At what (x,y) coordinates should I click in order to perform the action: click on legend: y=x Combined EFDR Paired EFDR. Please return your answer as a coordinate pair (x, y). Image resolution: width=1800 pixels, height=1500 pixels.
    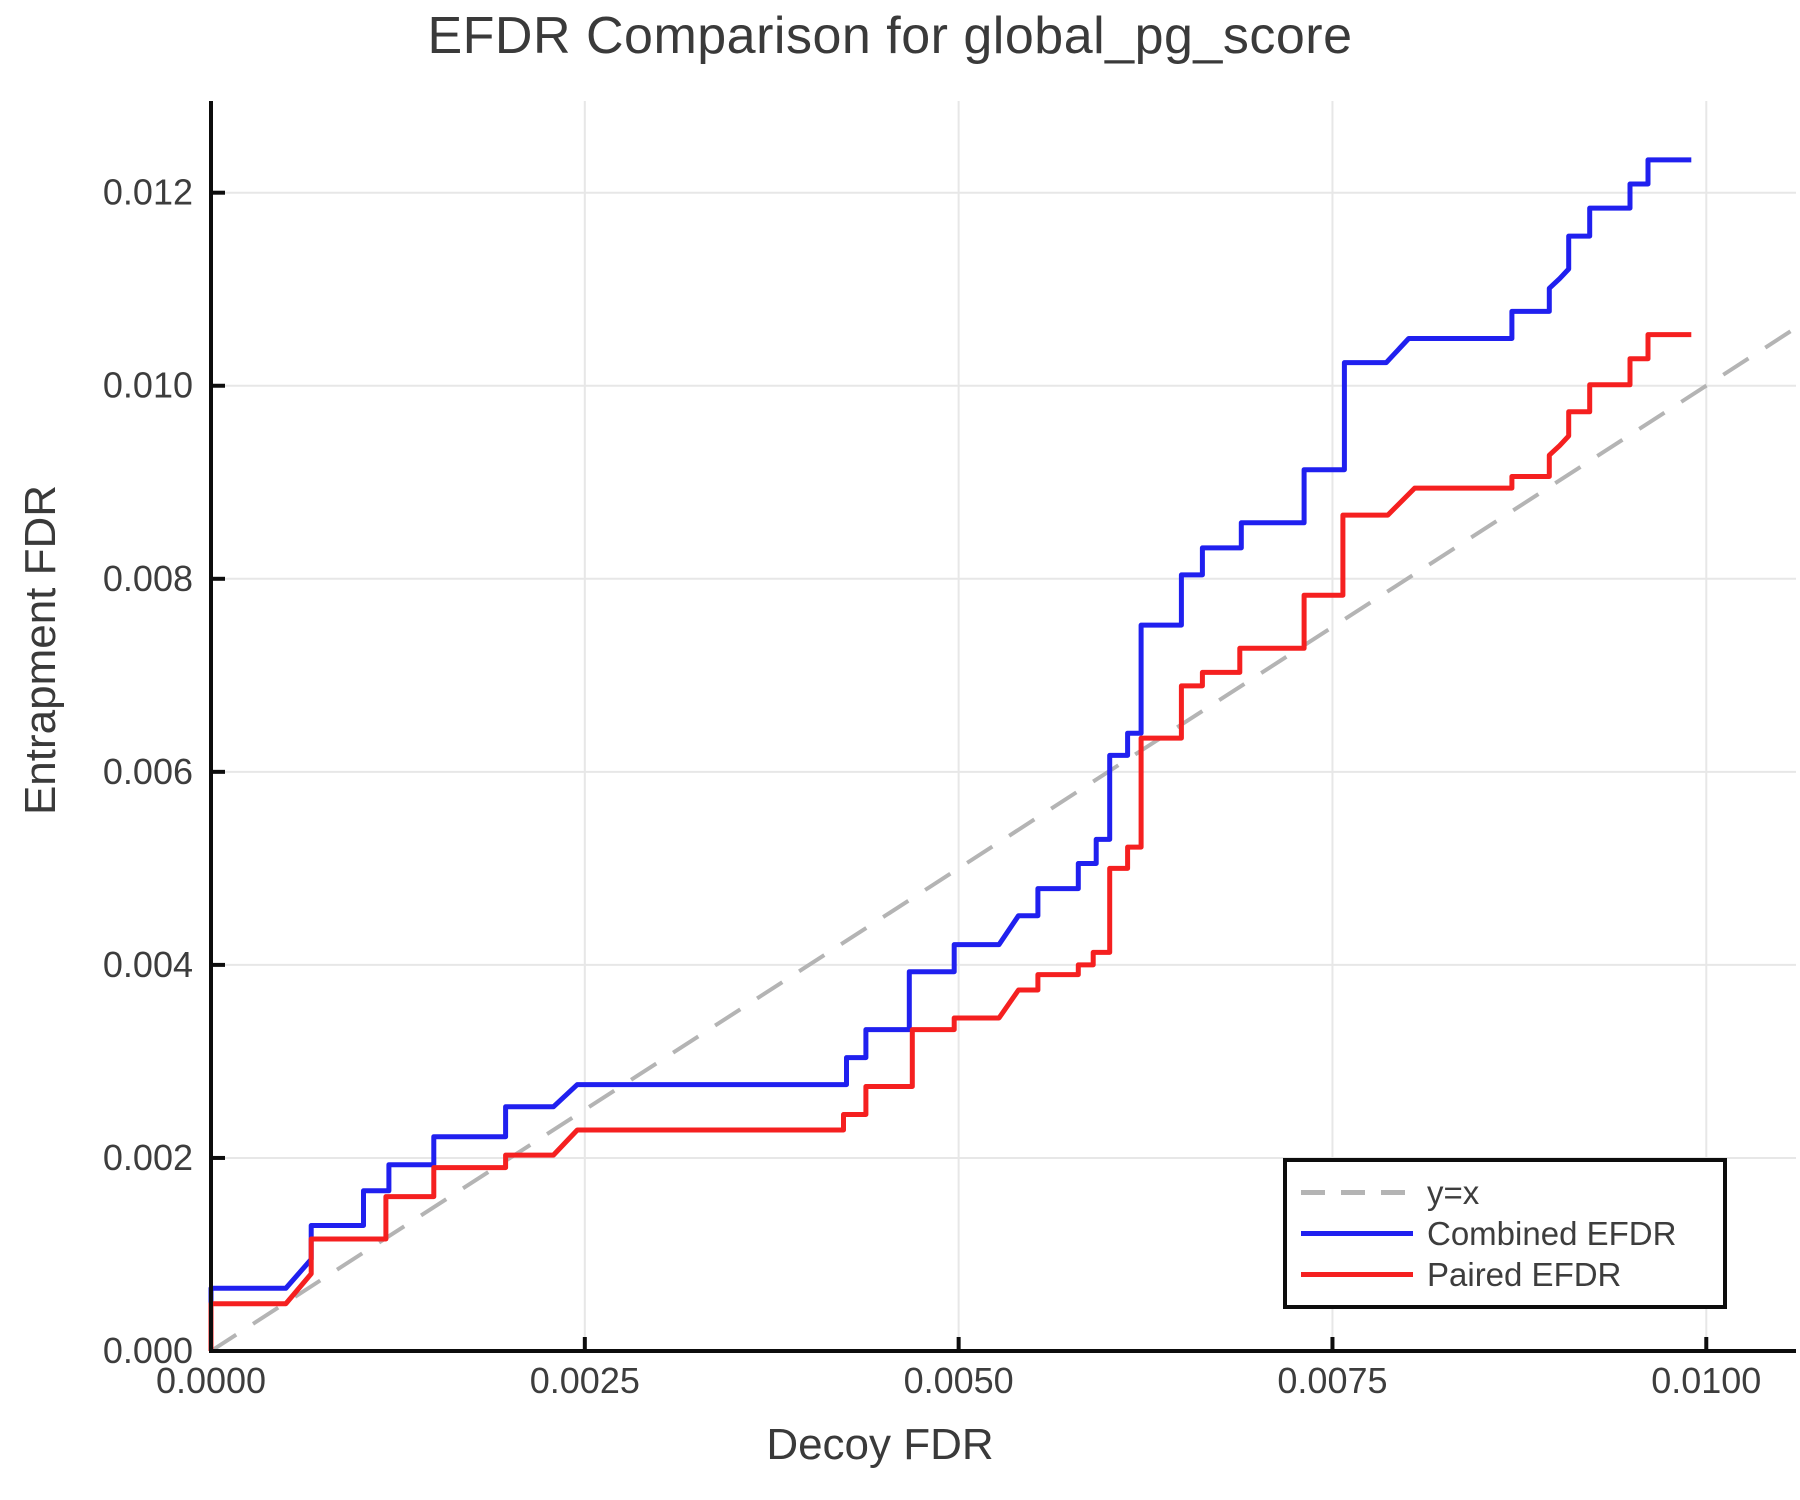
    Looking at the image, I should click on (1505, 1233).